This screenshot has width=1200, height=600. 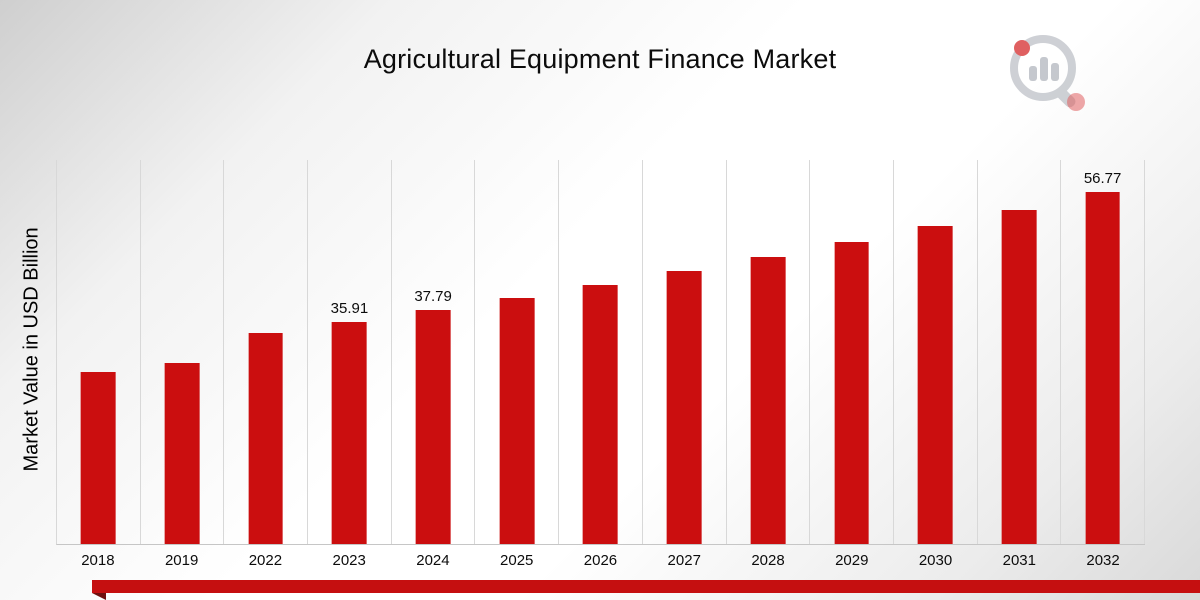 I want to click on x-tick-label: 2027, so click(x=684, y=560).